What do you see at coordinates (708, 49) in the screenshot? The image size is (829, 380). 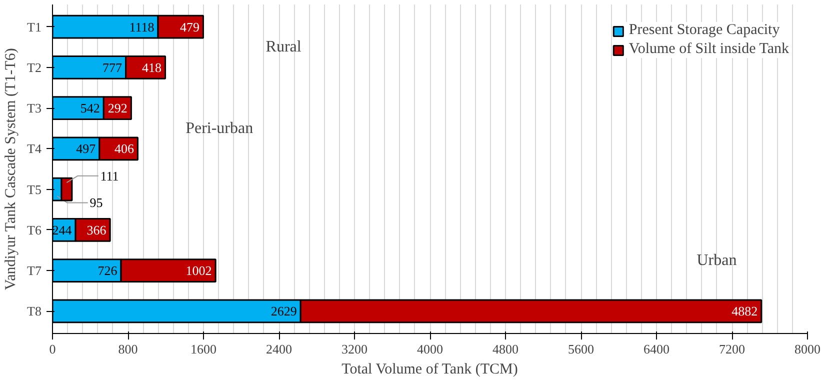 I see `legend-label: Volume of Silt inside Tank` at bounding box center [708, 49].